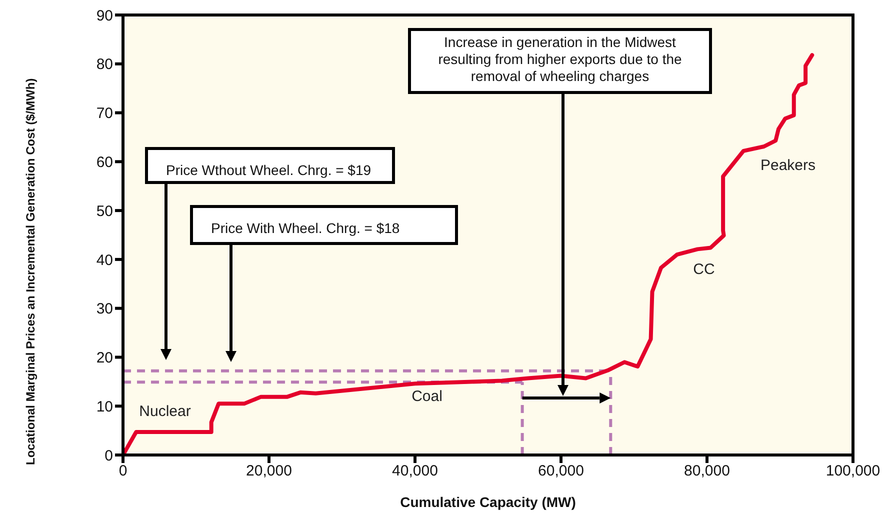 Image resolution: width=891 pixels, height=531 pixels. Describe the element at coordinates (853, 471) in the screenshot. I see `x-tick-label: 100,000` at that location.